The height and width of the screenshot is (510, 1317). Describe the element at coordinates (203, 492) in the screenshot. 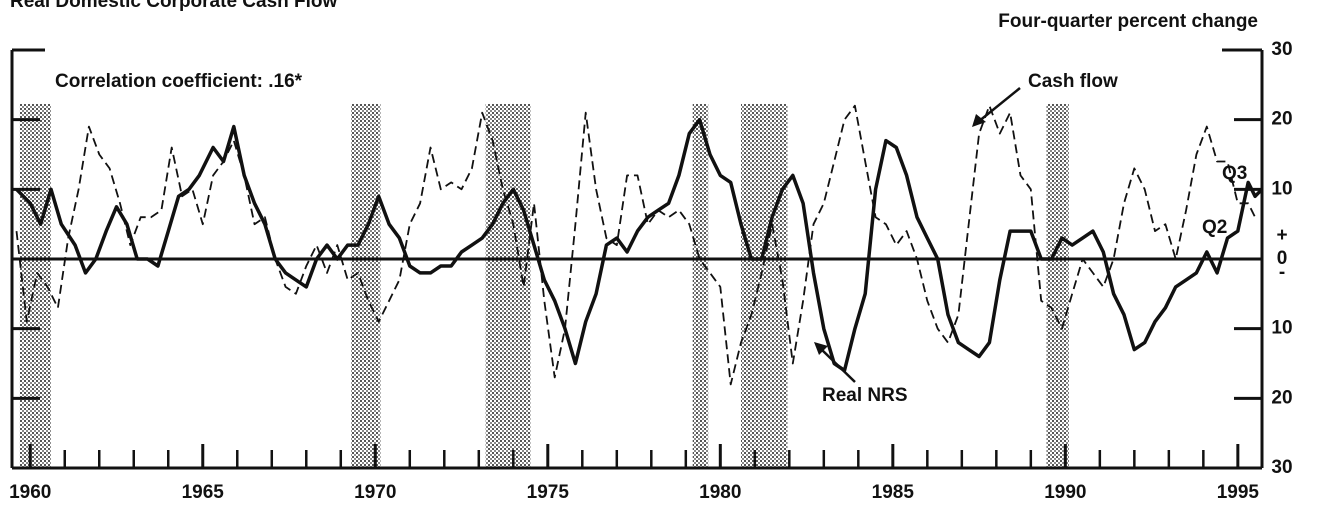

I see `x-tick-label: 1965` at that location.